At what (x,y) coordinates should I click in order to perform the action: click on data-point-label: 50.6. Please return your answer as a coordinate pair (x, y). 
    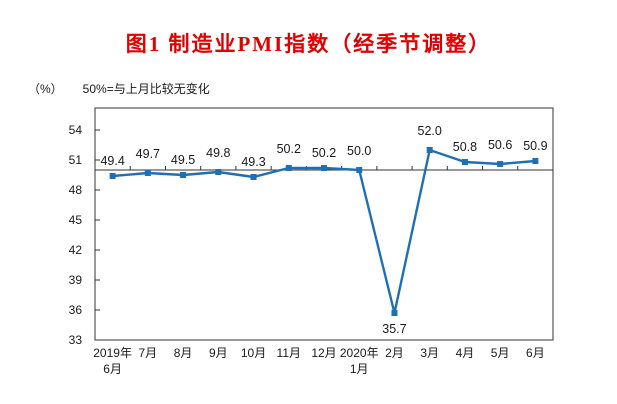
    Looking at the image, I should click on (500, 145).